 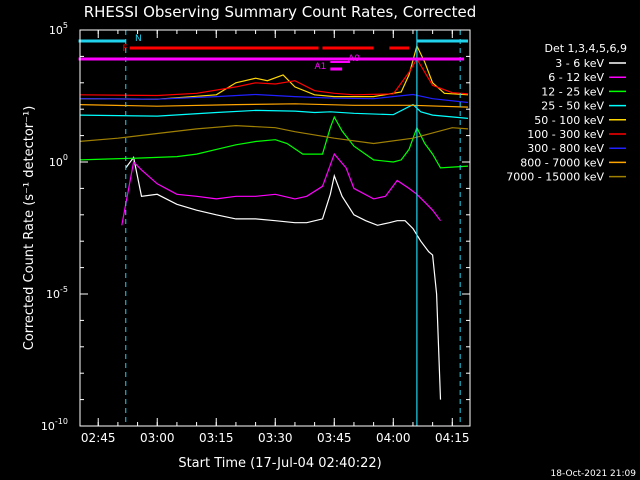 What do you see at coordinates (279, 463) in the screenshot?
I see `x-axis-label: Start Time (17-Jul-04 02:40:22)` at bounding box center [279, 463].